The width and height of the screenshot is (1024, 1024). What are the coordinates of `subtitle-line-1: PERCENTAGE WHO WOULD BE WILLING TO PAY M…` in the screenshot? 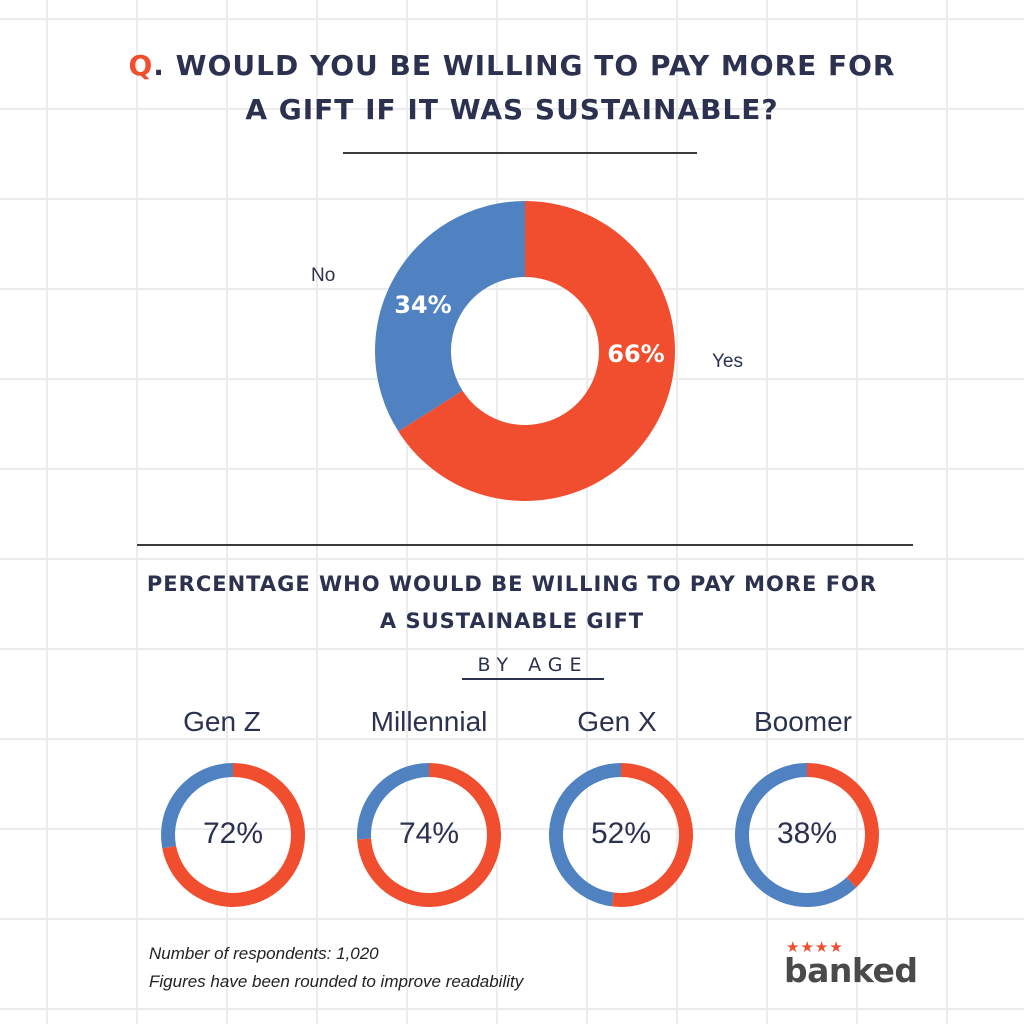 It's located at (512, 584).